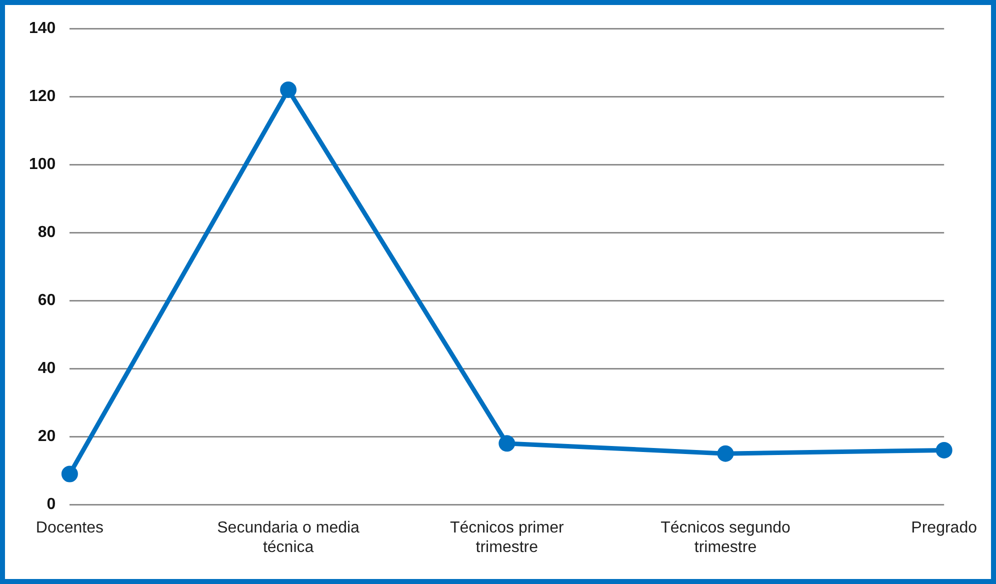 This screenshot has width=996, height=584. What do you see at coordinates (47, 301) in the screenshot?
I see `y-tick-label: 60` at bounding box center [47, 301].